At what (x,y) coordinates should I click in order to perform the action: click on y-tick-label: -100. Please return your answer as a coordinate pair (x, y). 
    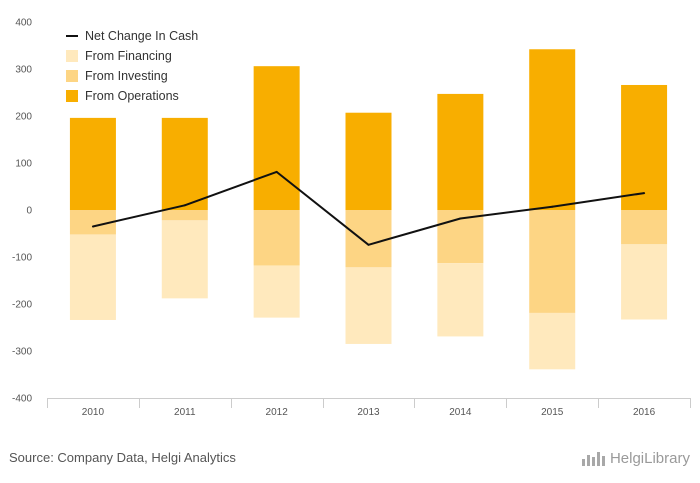
    Looking at the image, I should click on (22, 258).